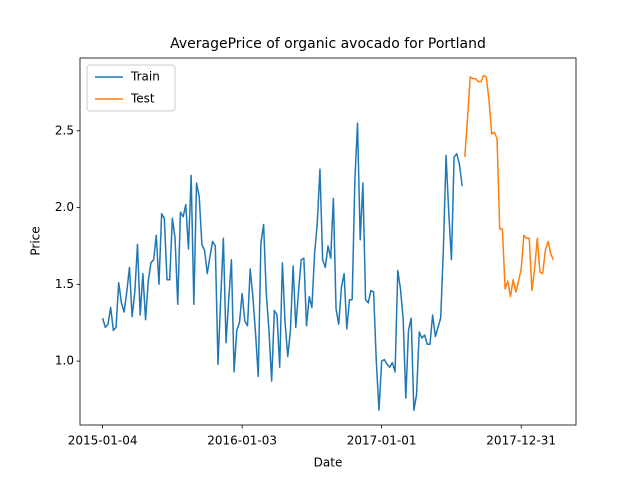  What do you see at coordinates (145, 77) in the screenshot?
I see `legend-label: Train` at bounding box center [145, 77].